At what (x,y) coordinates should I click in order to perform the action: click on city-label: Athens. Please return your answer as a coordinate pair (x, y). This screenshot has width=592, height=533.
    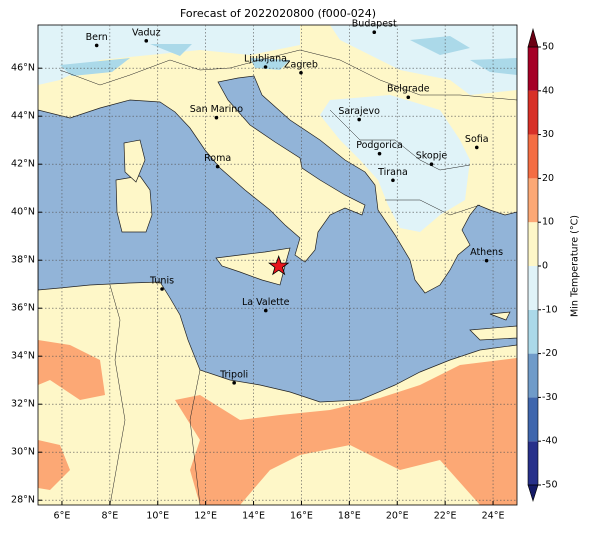
    Looking at the image, I should click on (486, 252).